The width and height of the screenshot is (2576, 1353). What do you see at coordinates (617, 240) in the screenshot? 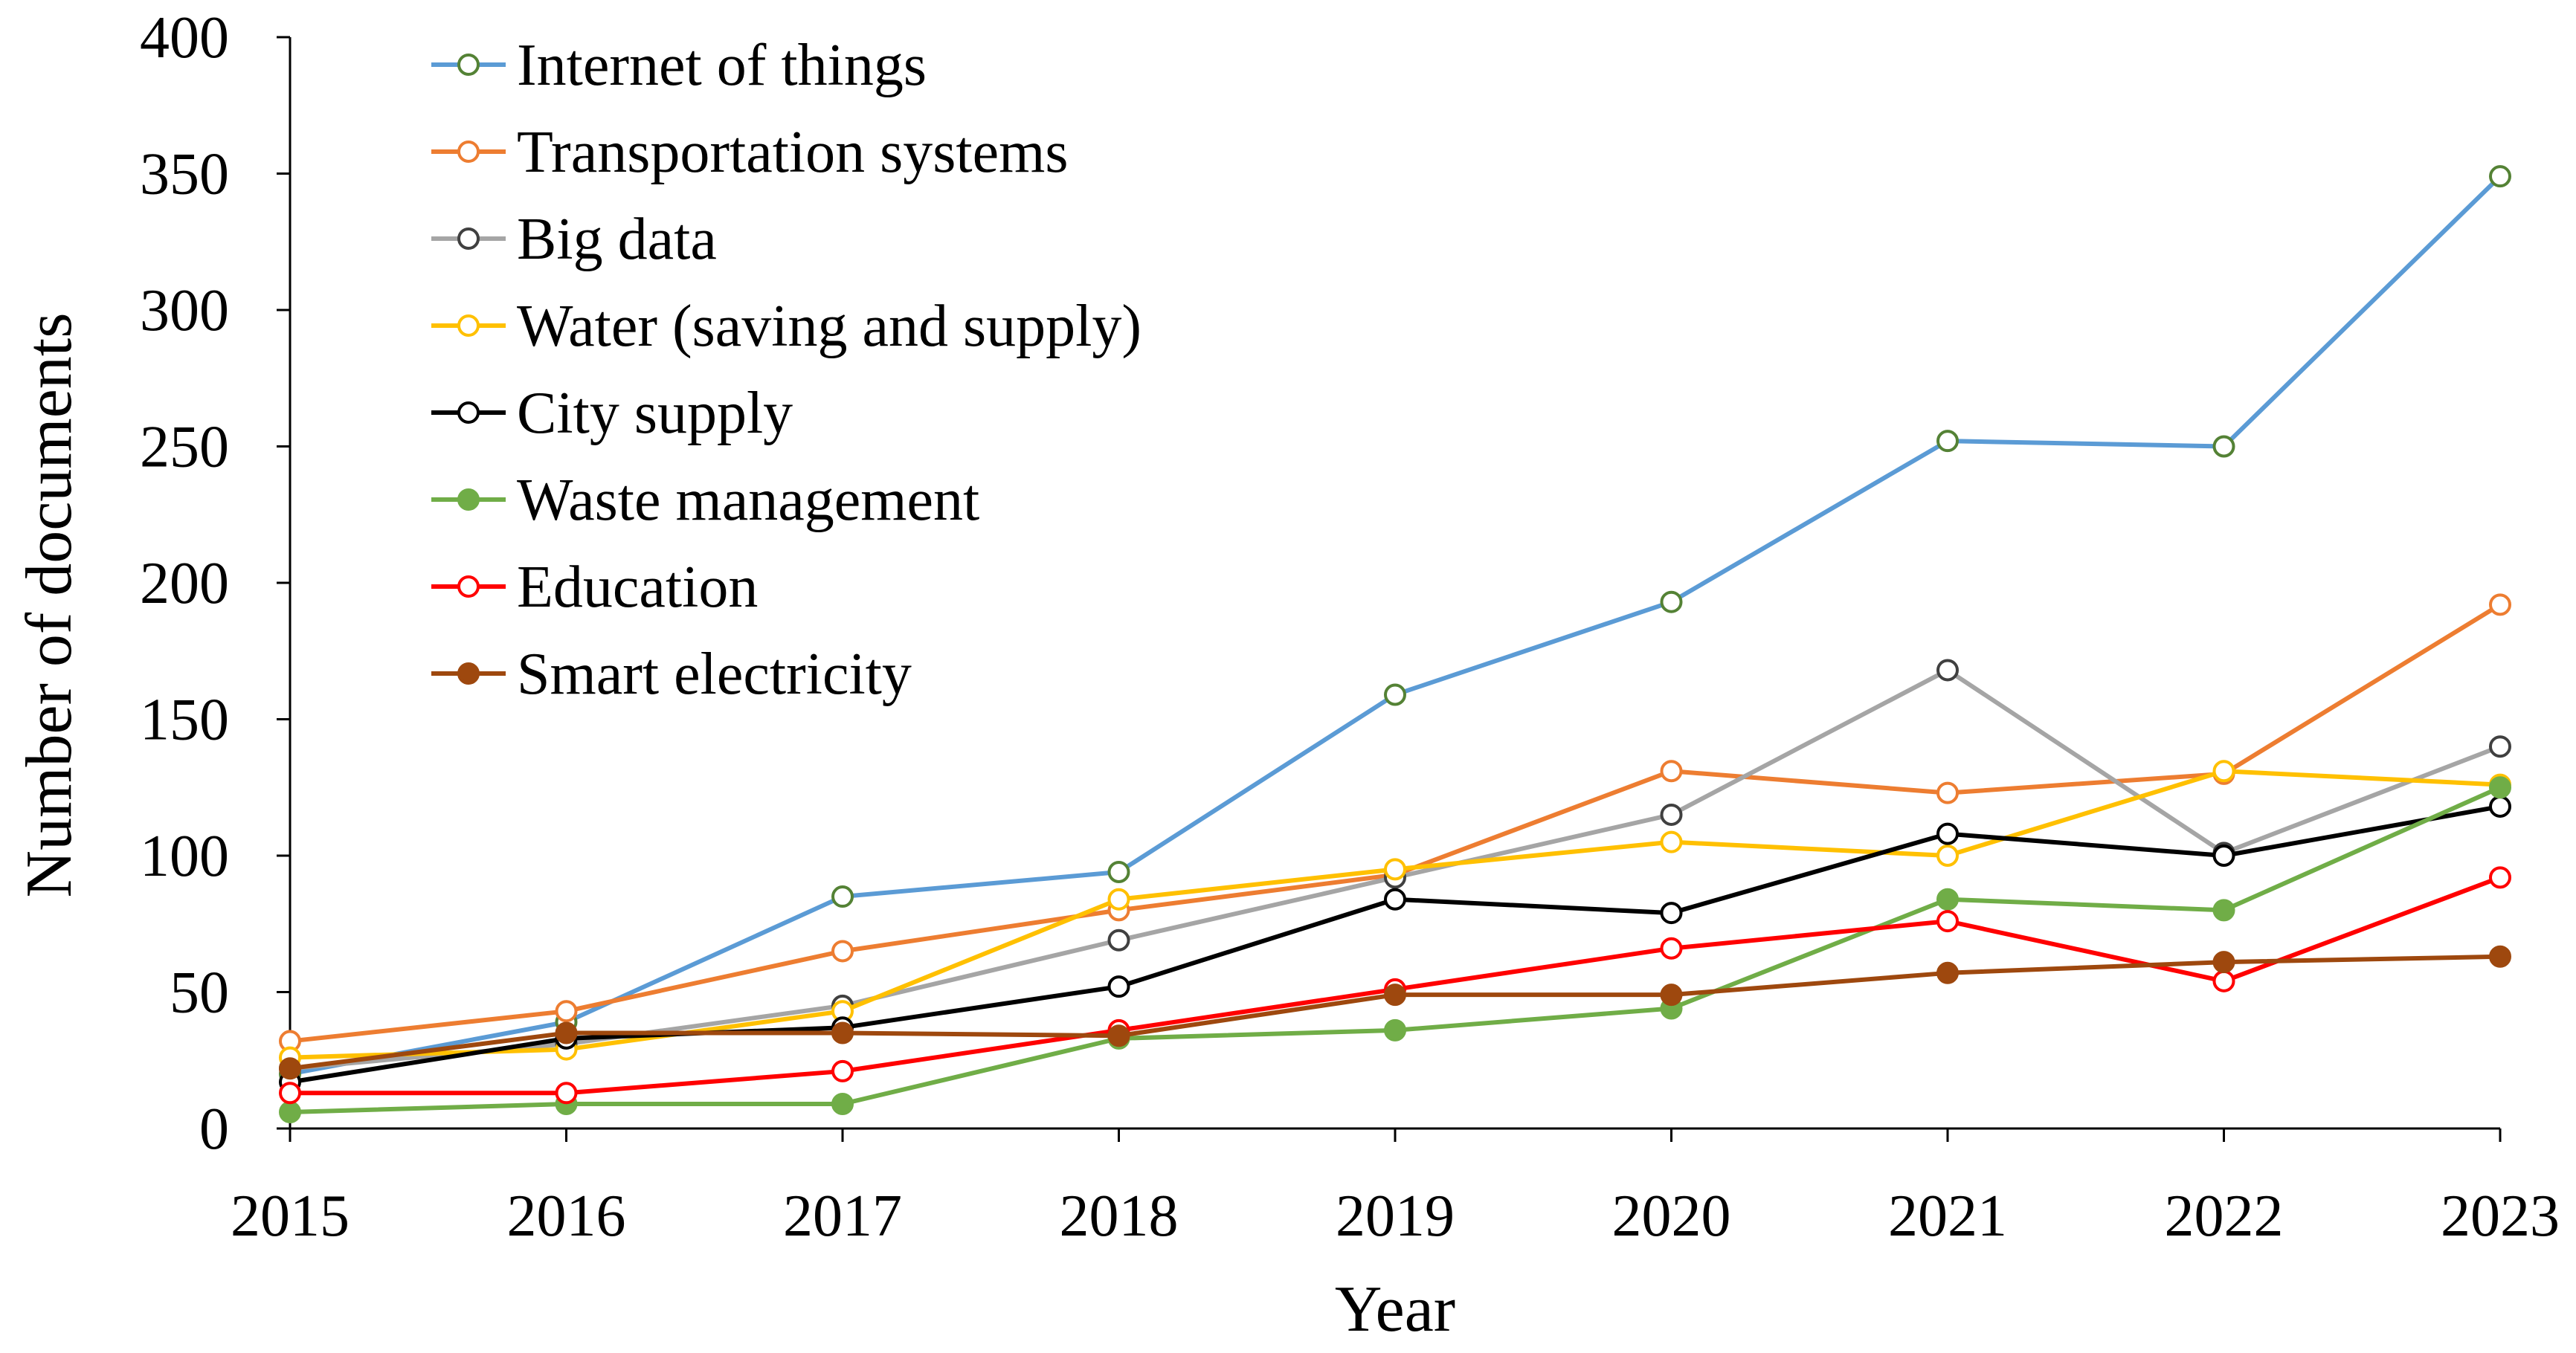
I see `legend-label: Big data` at bounding box center [617, 240].